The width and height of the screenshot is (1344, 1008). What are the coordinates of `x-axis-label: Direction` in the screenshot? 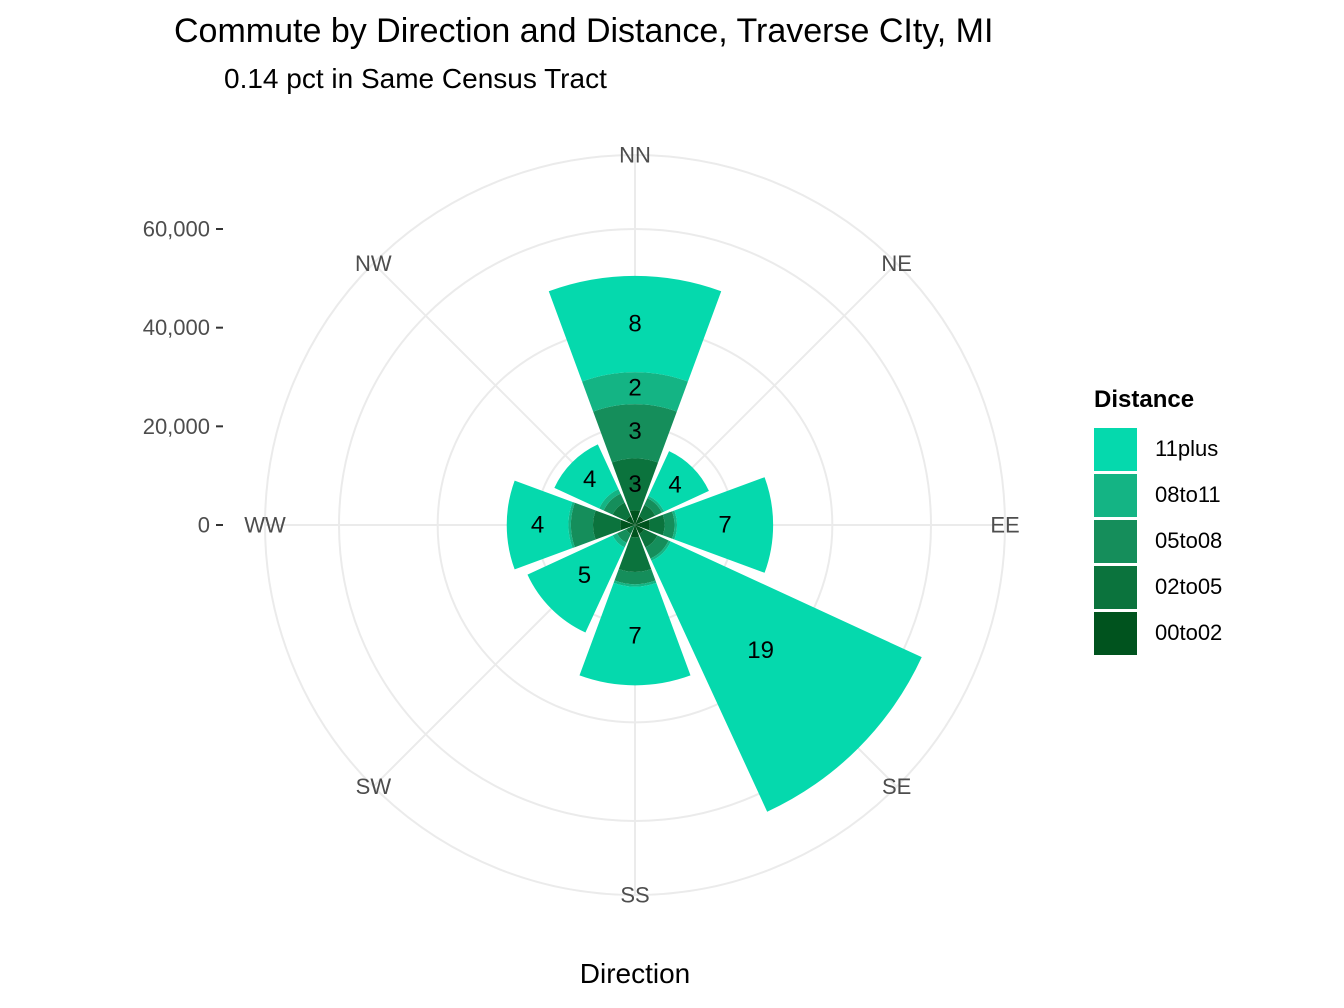 It's located at (635, 973).